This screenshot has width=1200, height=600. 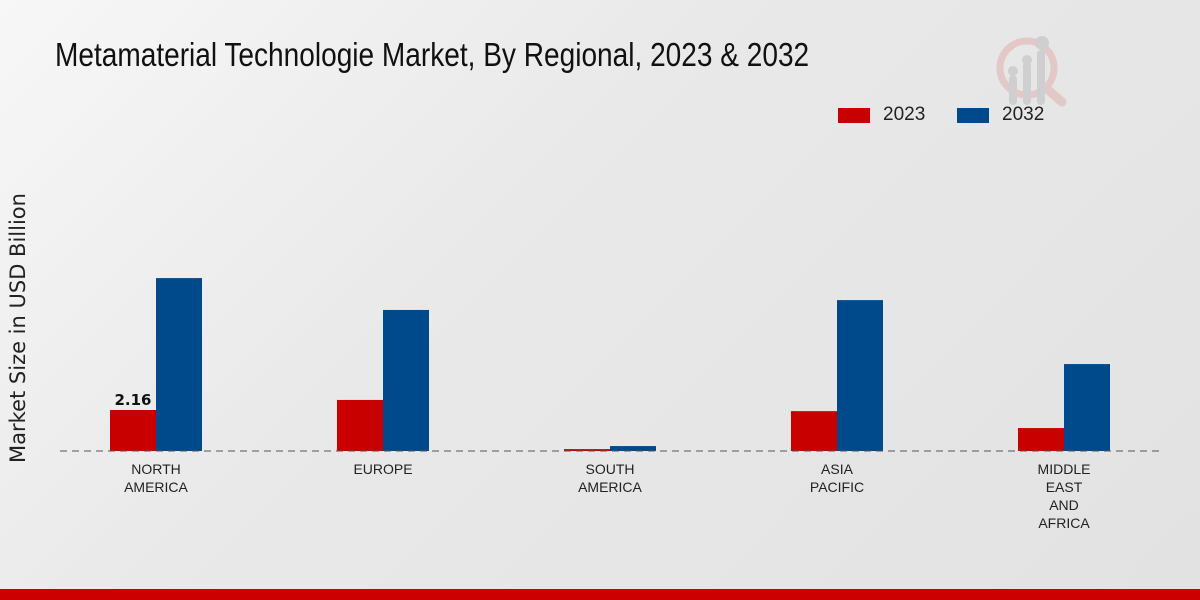 What do you see at coordinates (854, 115) in the screenshot?
I see `legend-swatch-2023` at bounding box center [854, 115].